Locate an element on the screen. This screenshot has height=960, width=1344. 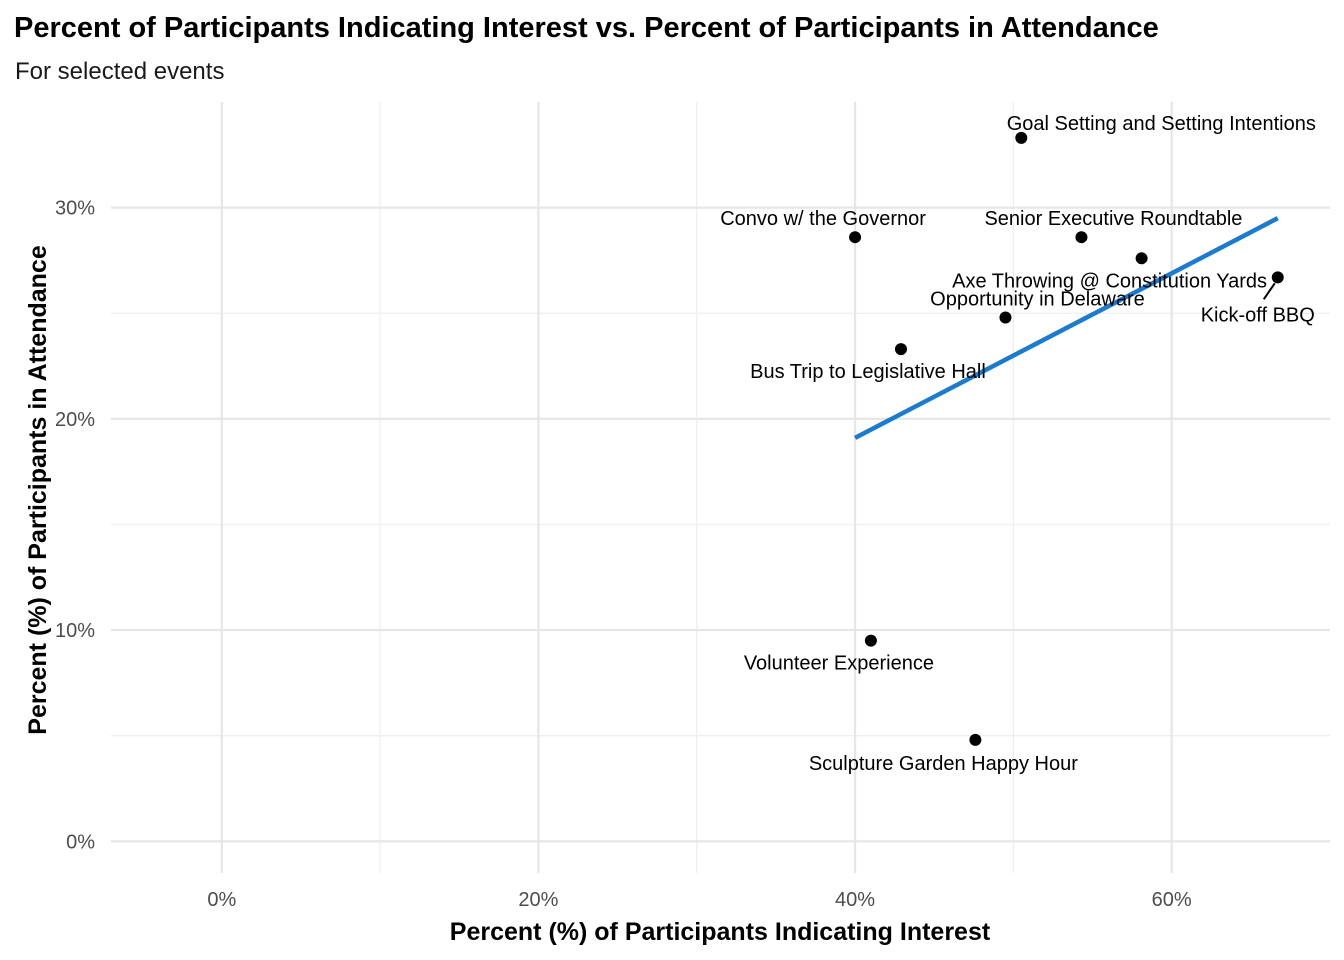
point-label: Volunteer Experience is located at coordinates (839, 664).